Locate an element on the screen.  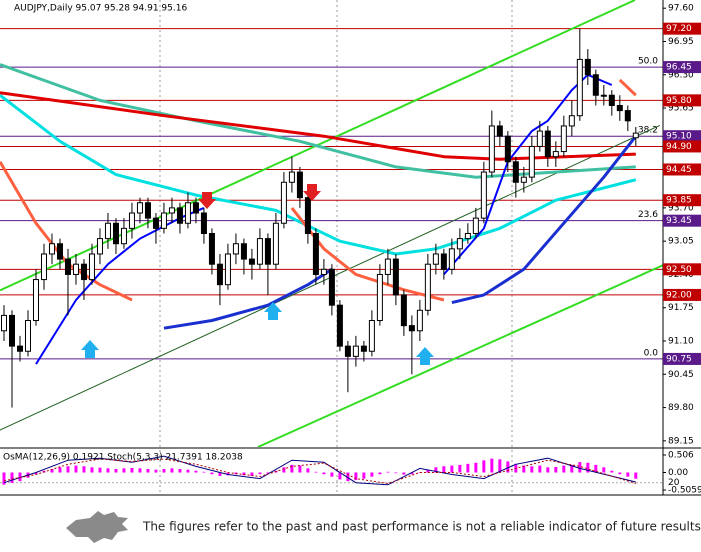
level-label: 95.10 is located at coordinates (679, 137).